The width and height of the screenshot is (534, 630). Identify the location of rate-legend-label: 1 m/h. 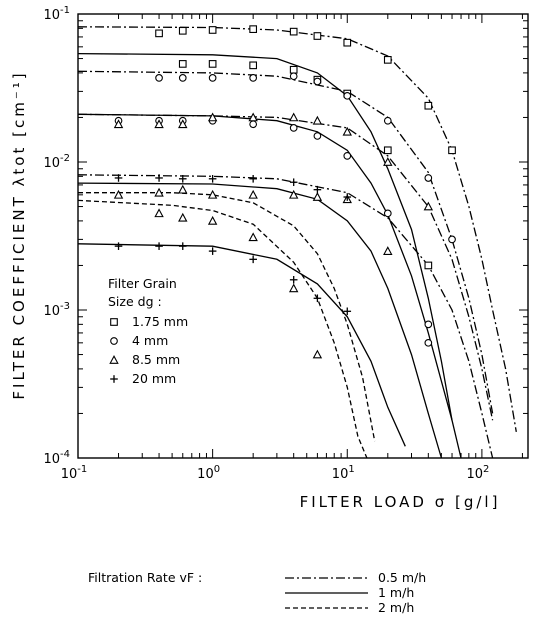
(396, 592).